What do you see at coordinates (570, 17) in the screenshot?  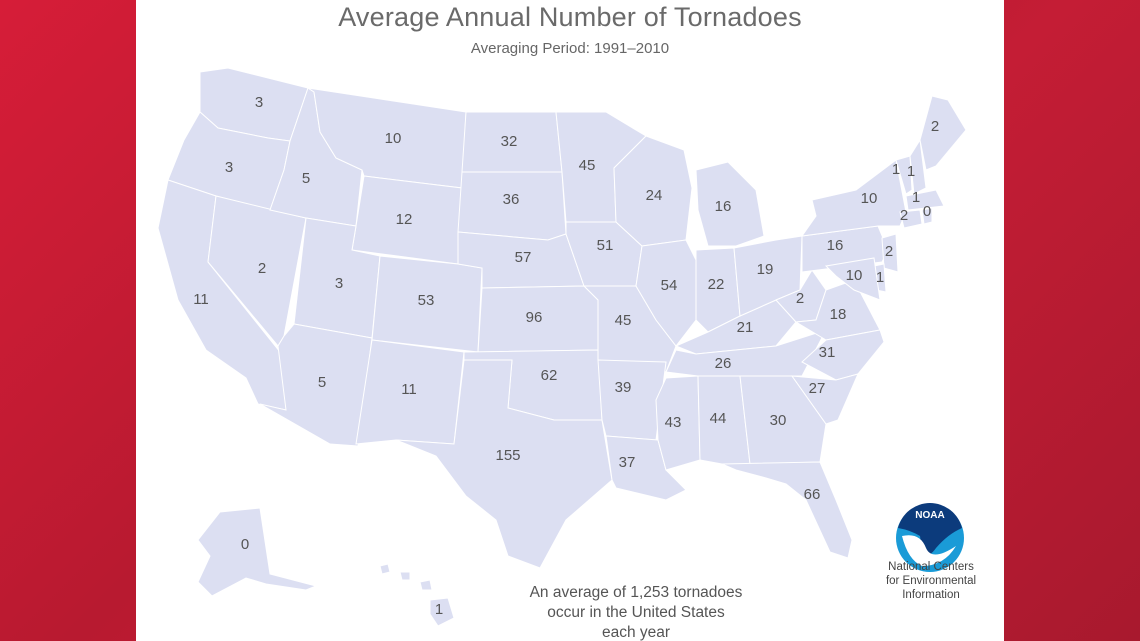 I see `map-title: Average Annual Number of Tornadoes` at bounding box center [570, 17].